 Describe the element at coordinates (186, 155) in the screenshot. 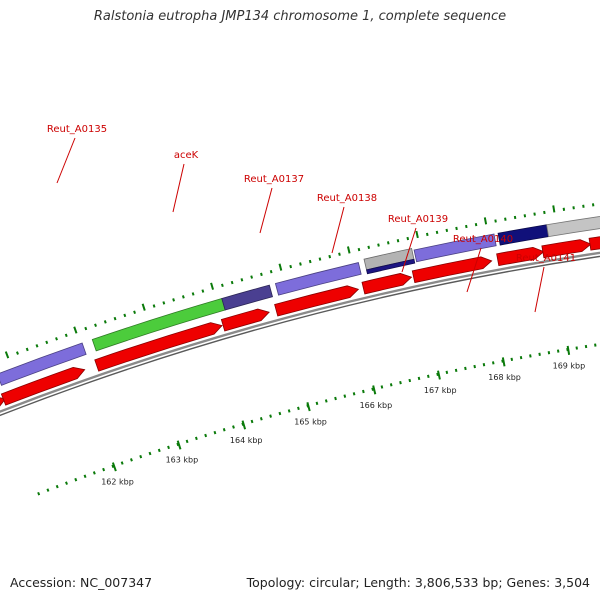

I see `gene-label: aceK` at that location.